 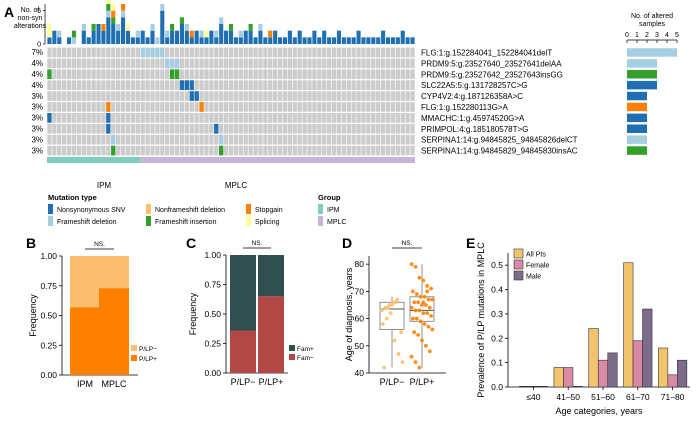 What do you see at coordinates (167, 63) in the screenshot?
I see `mutation-cell` at bounding box center [167, 63].